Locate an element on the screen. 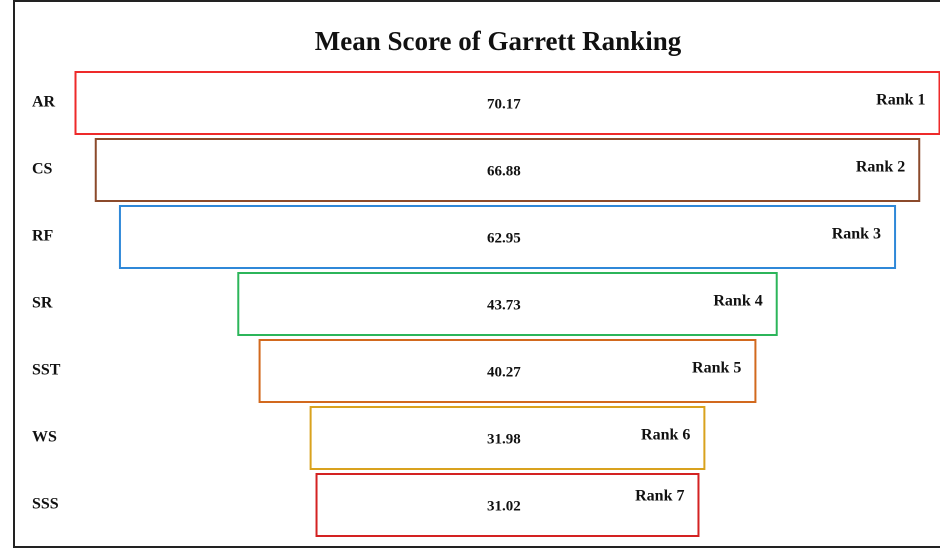 This screenshot has width=940, height=552. value-label: 70.17 is located at coordinates (504, 104).